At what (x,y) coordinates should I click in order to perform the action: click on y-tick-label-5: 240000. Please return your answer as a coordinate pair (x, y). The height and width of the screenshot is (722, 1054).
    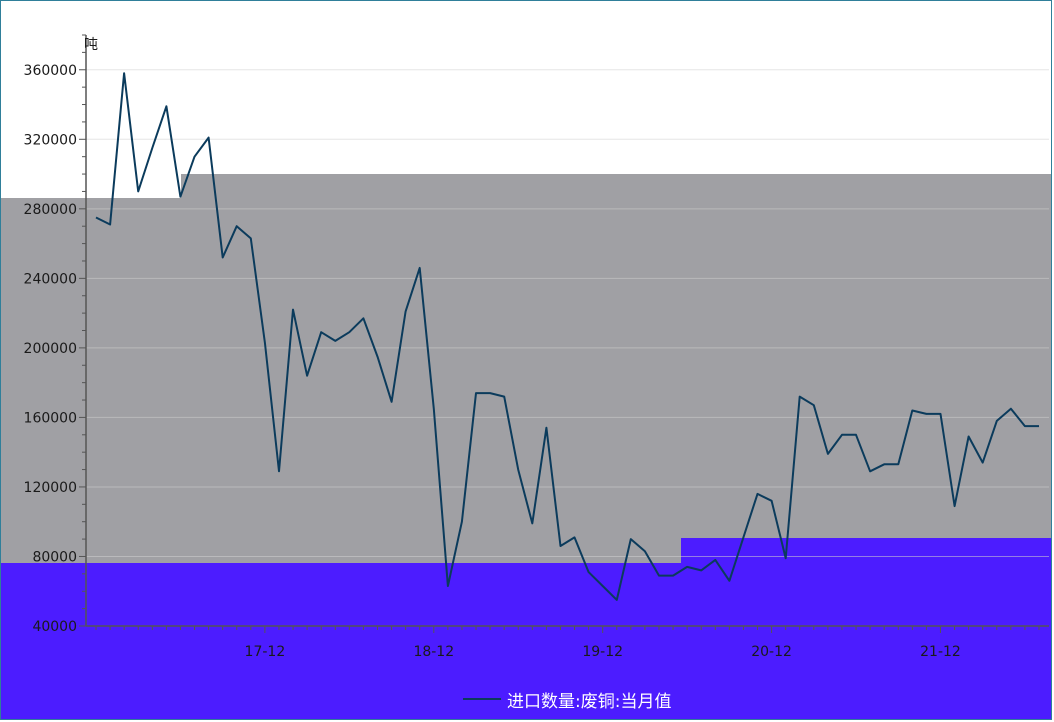
    Looking at the image, I should click on (50, 279).